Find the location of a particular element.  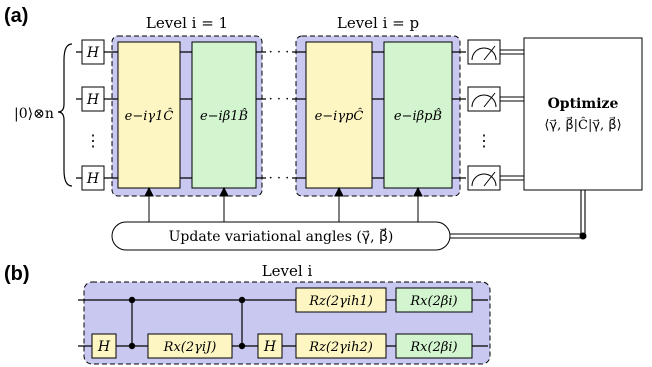

svg-text: e−iβpB̂ is located at coordinates (418, 116).